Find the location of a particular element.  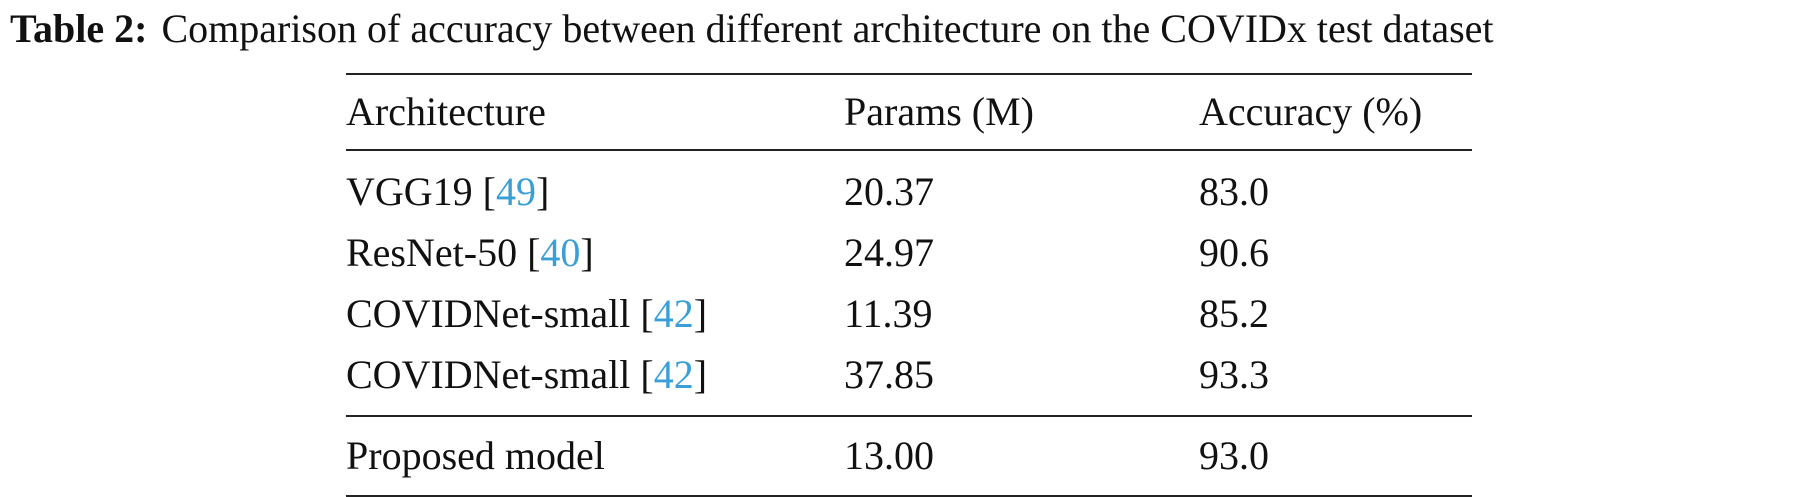

table-row: VGG19 [49] 20.37 83.0 is located at coordinates (909, 186).